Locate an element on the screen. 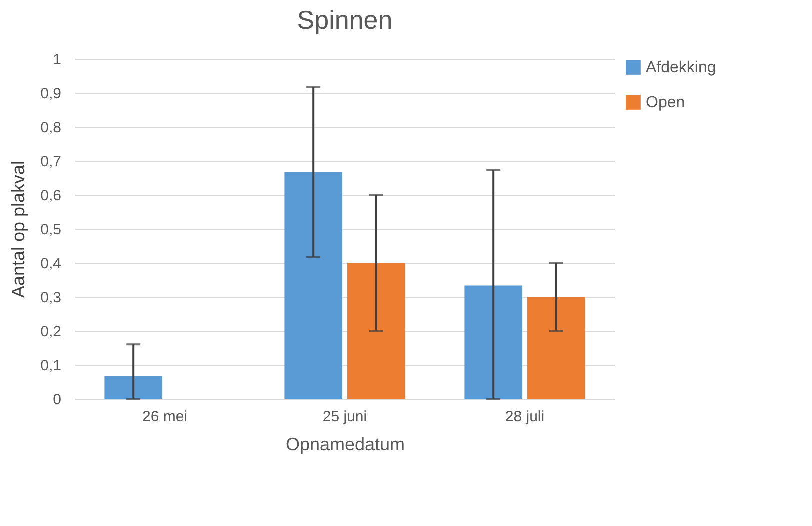  y-tick-label: 0,2 is located at coordinates (51, 332).